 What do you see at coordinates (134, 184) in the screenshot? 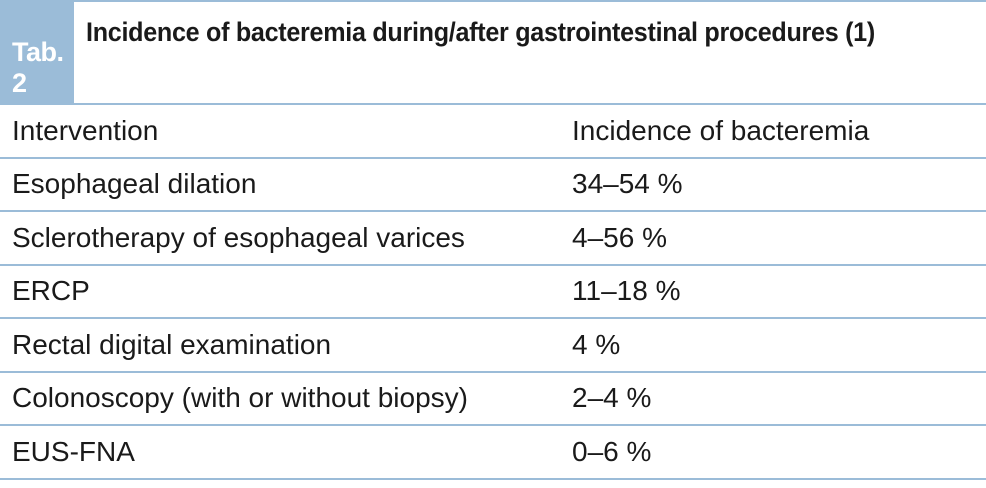
I see `intervention-cell: Esophageal dilation` at bounding box center [134, 184].